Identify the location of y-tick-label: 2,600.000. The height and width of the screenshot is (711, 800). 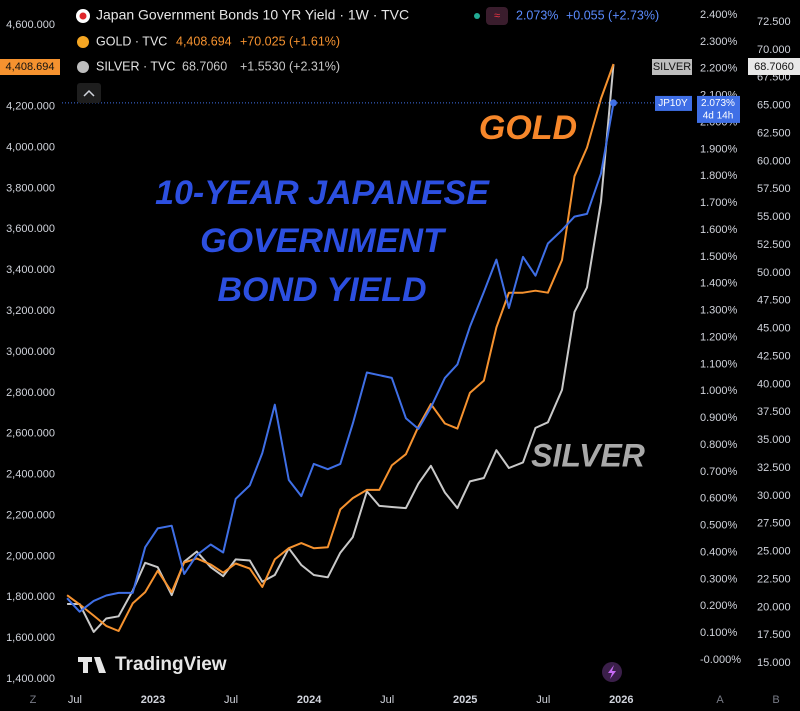
(30, 434).